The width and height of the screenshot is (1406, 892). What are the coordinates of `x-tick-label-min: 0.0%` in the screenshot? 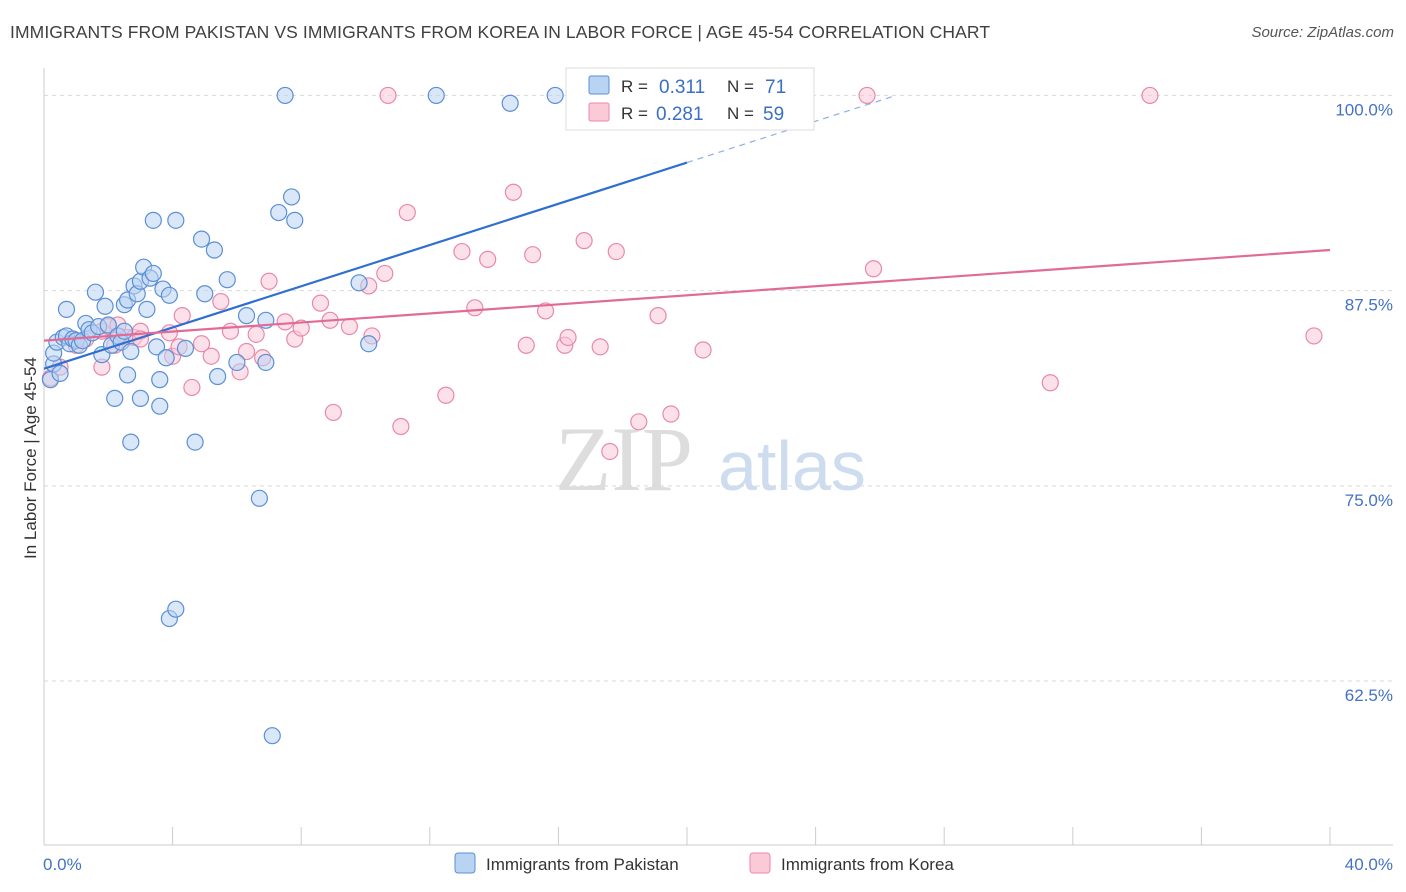 It's located at (62, 864).